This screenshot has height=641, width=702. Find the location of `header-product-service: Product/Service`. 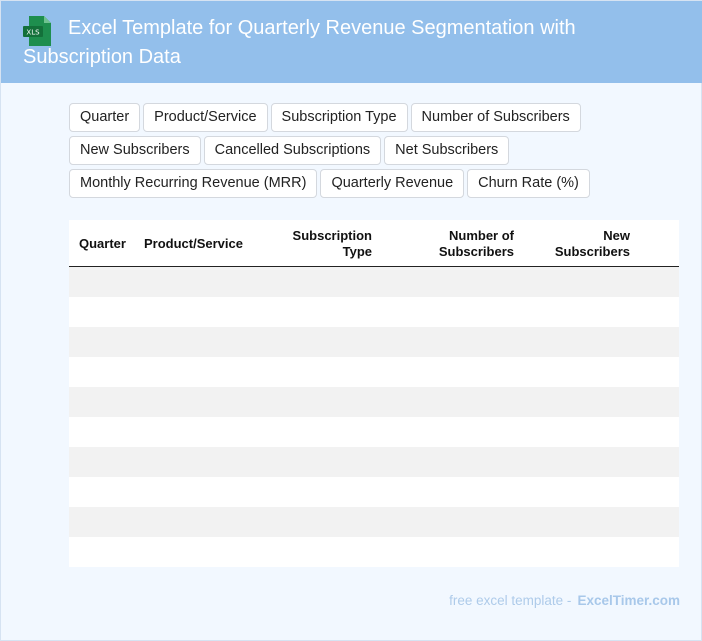

header-product-service: Product/Service is located at coordinates (193, 243).